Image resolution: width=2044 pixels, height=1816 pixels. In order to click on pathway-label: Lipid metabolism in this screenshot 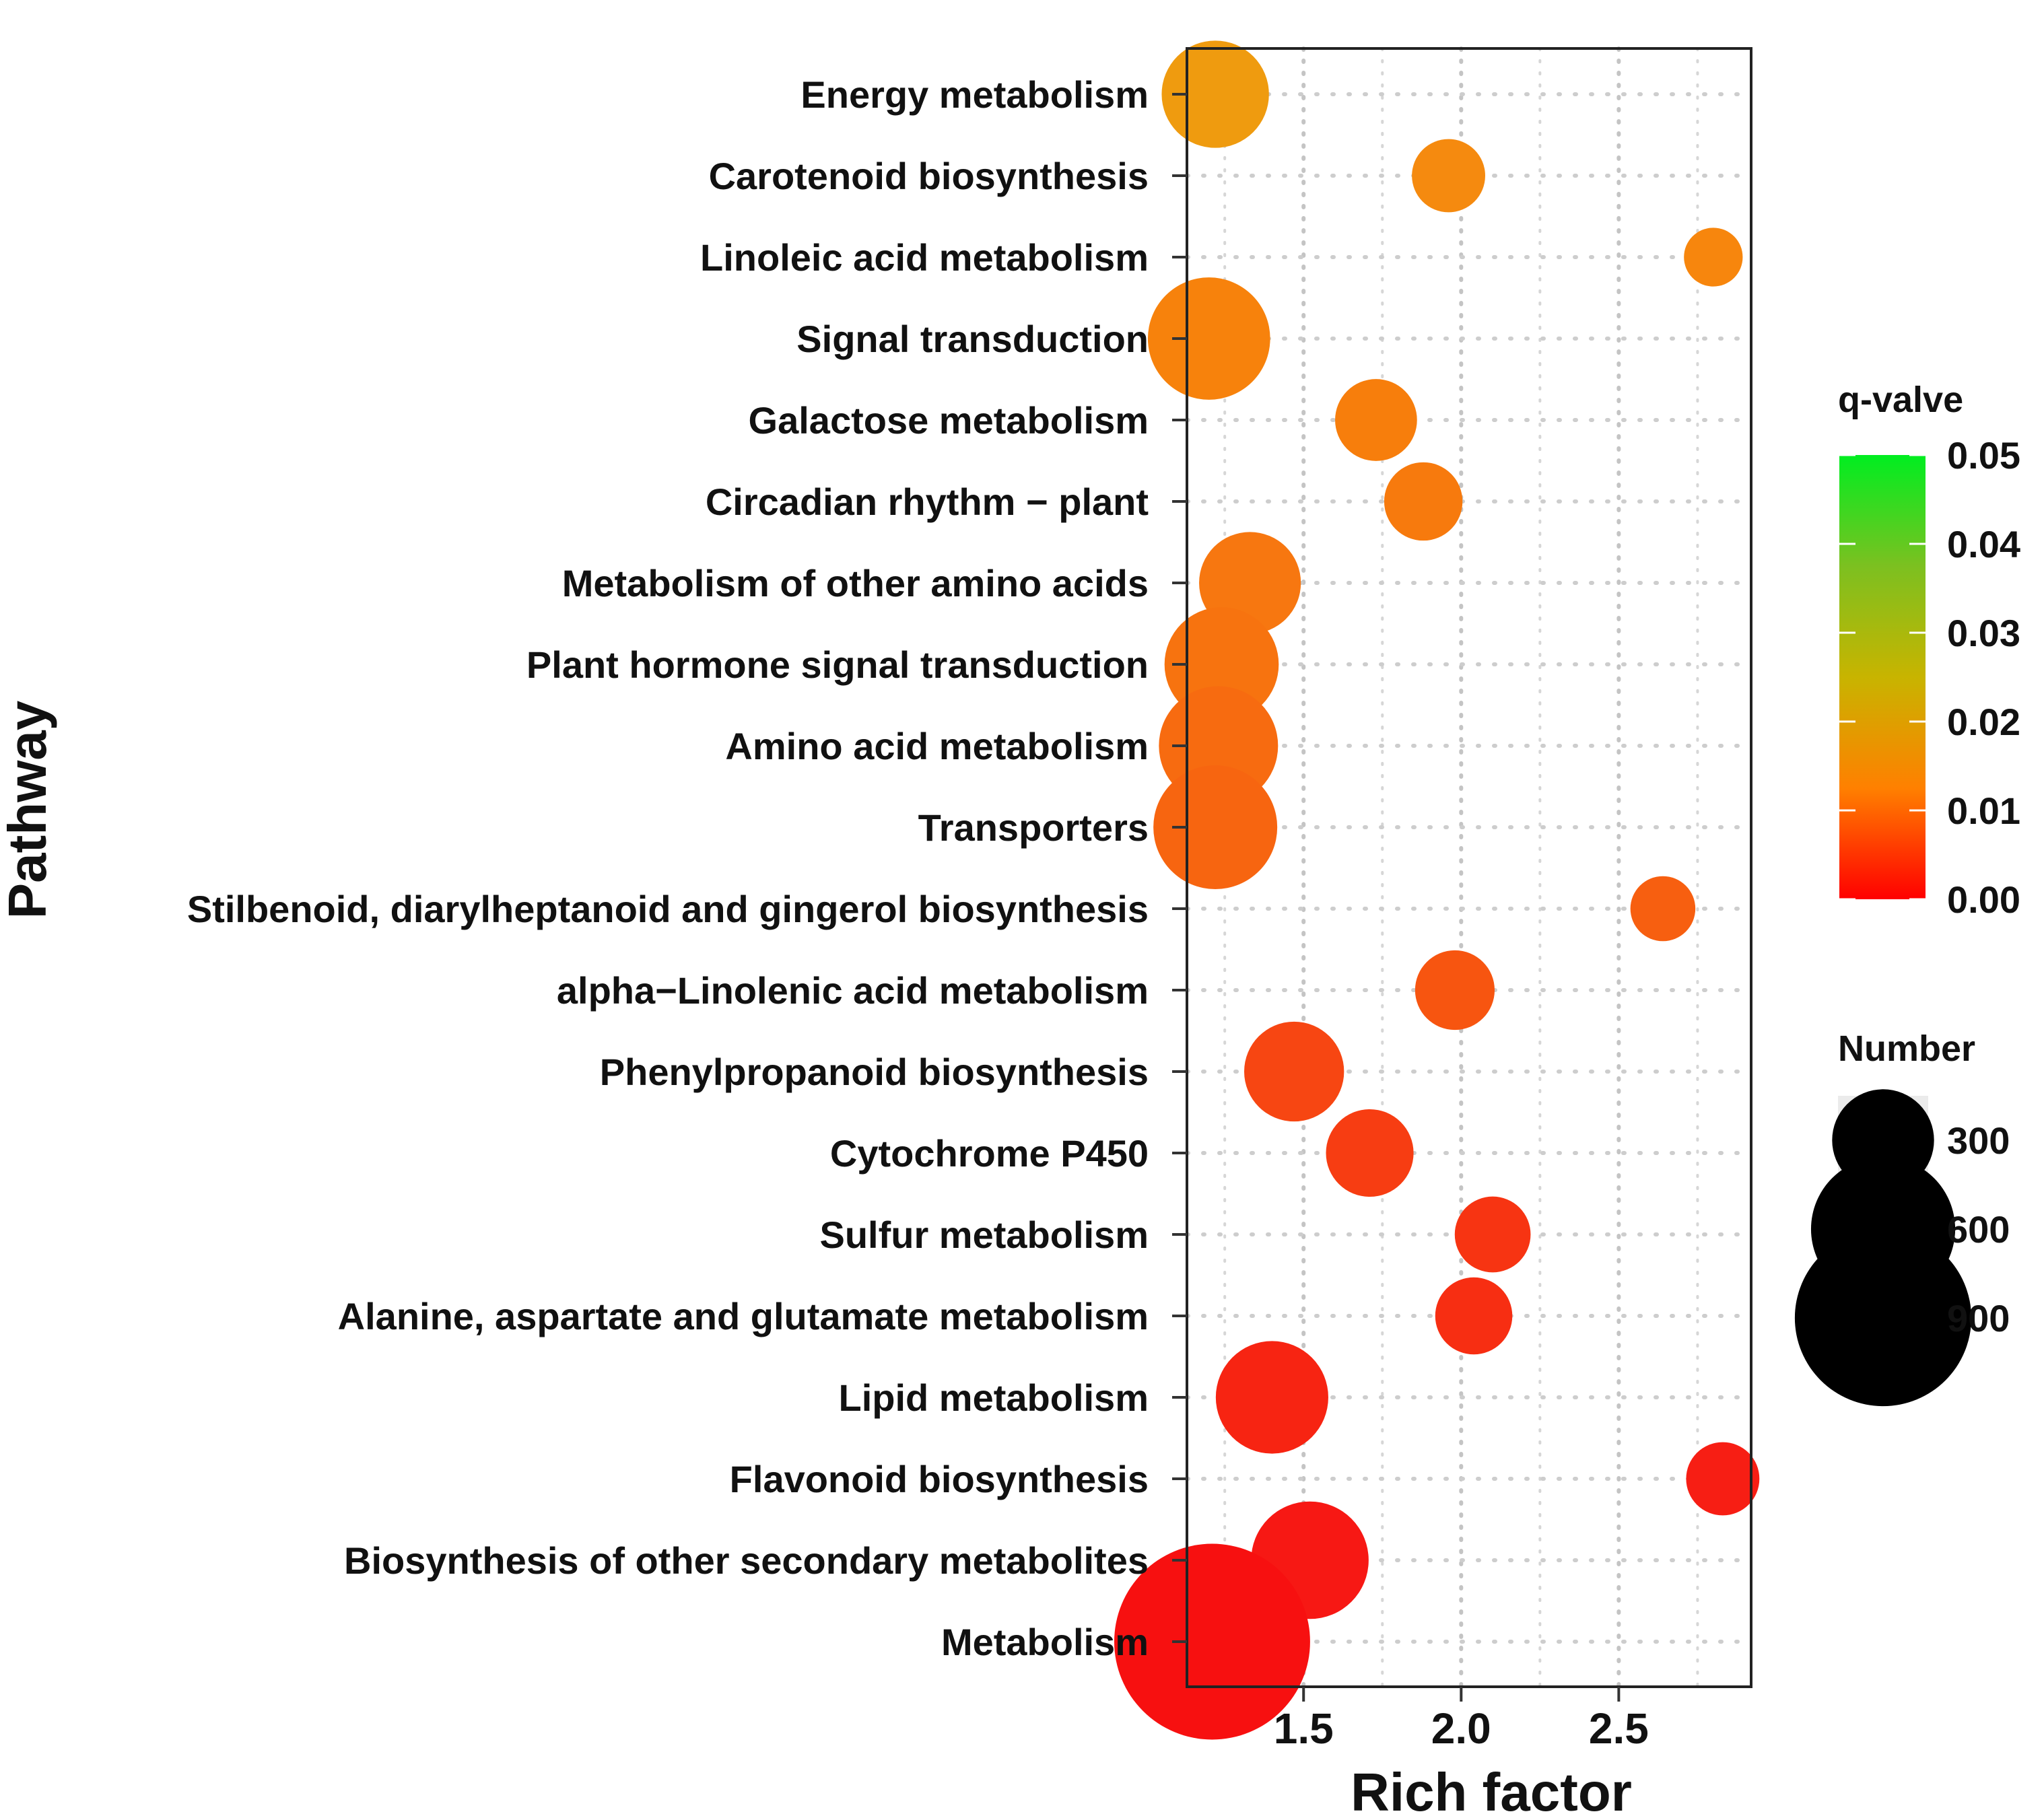, I will do `click(994, 1397)`.